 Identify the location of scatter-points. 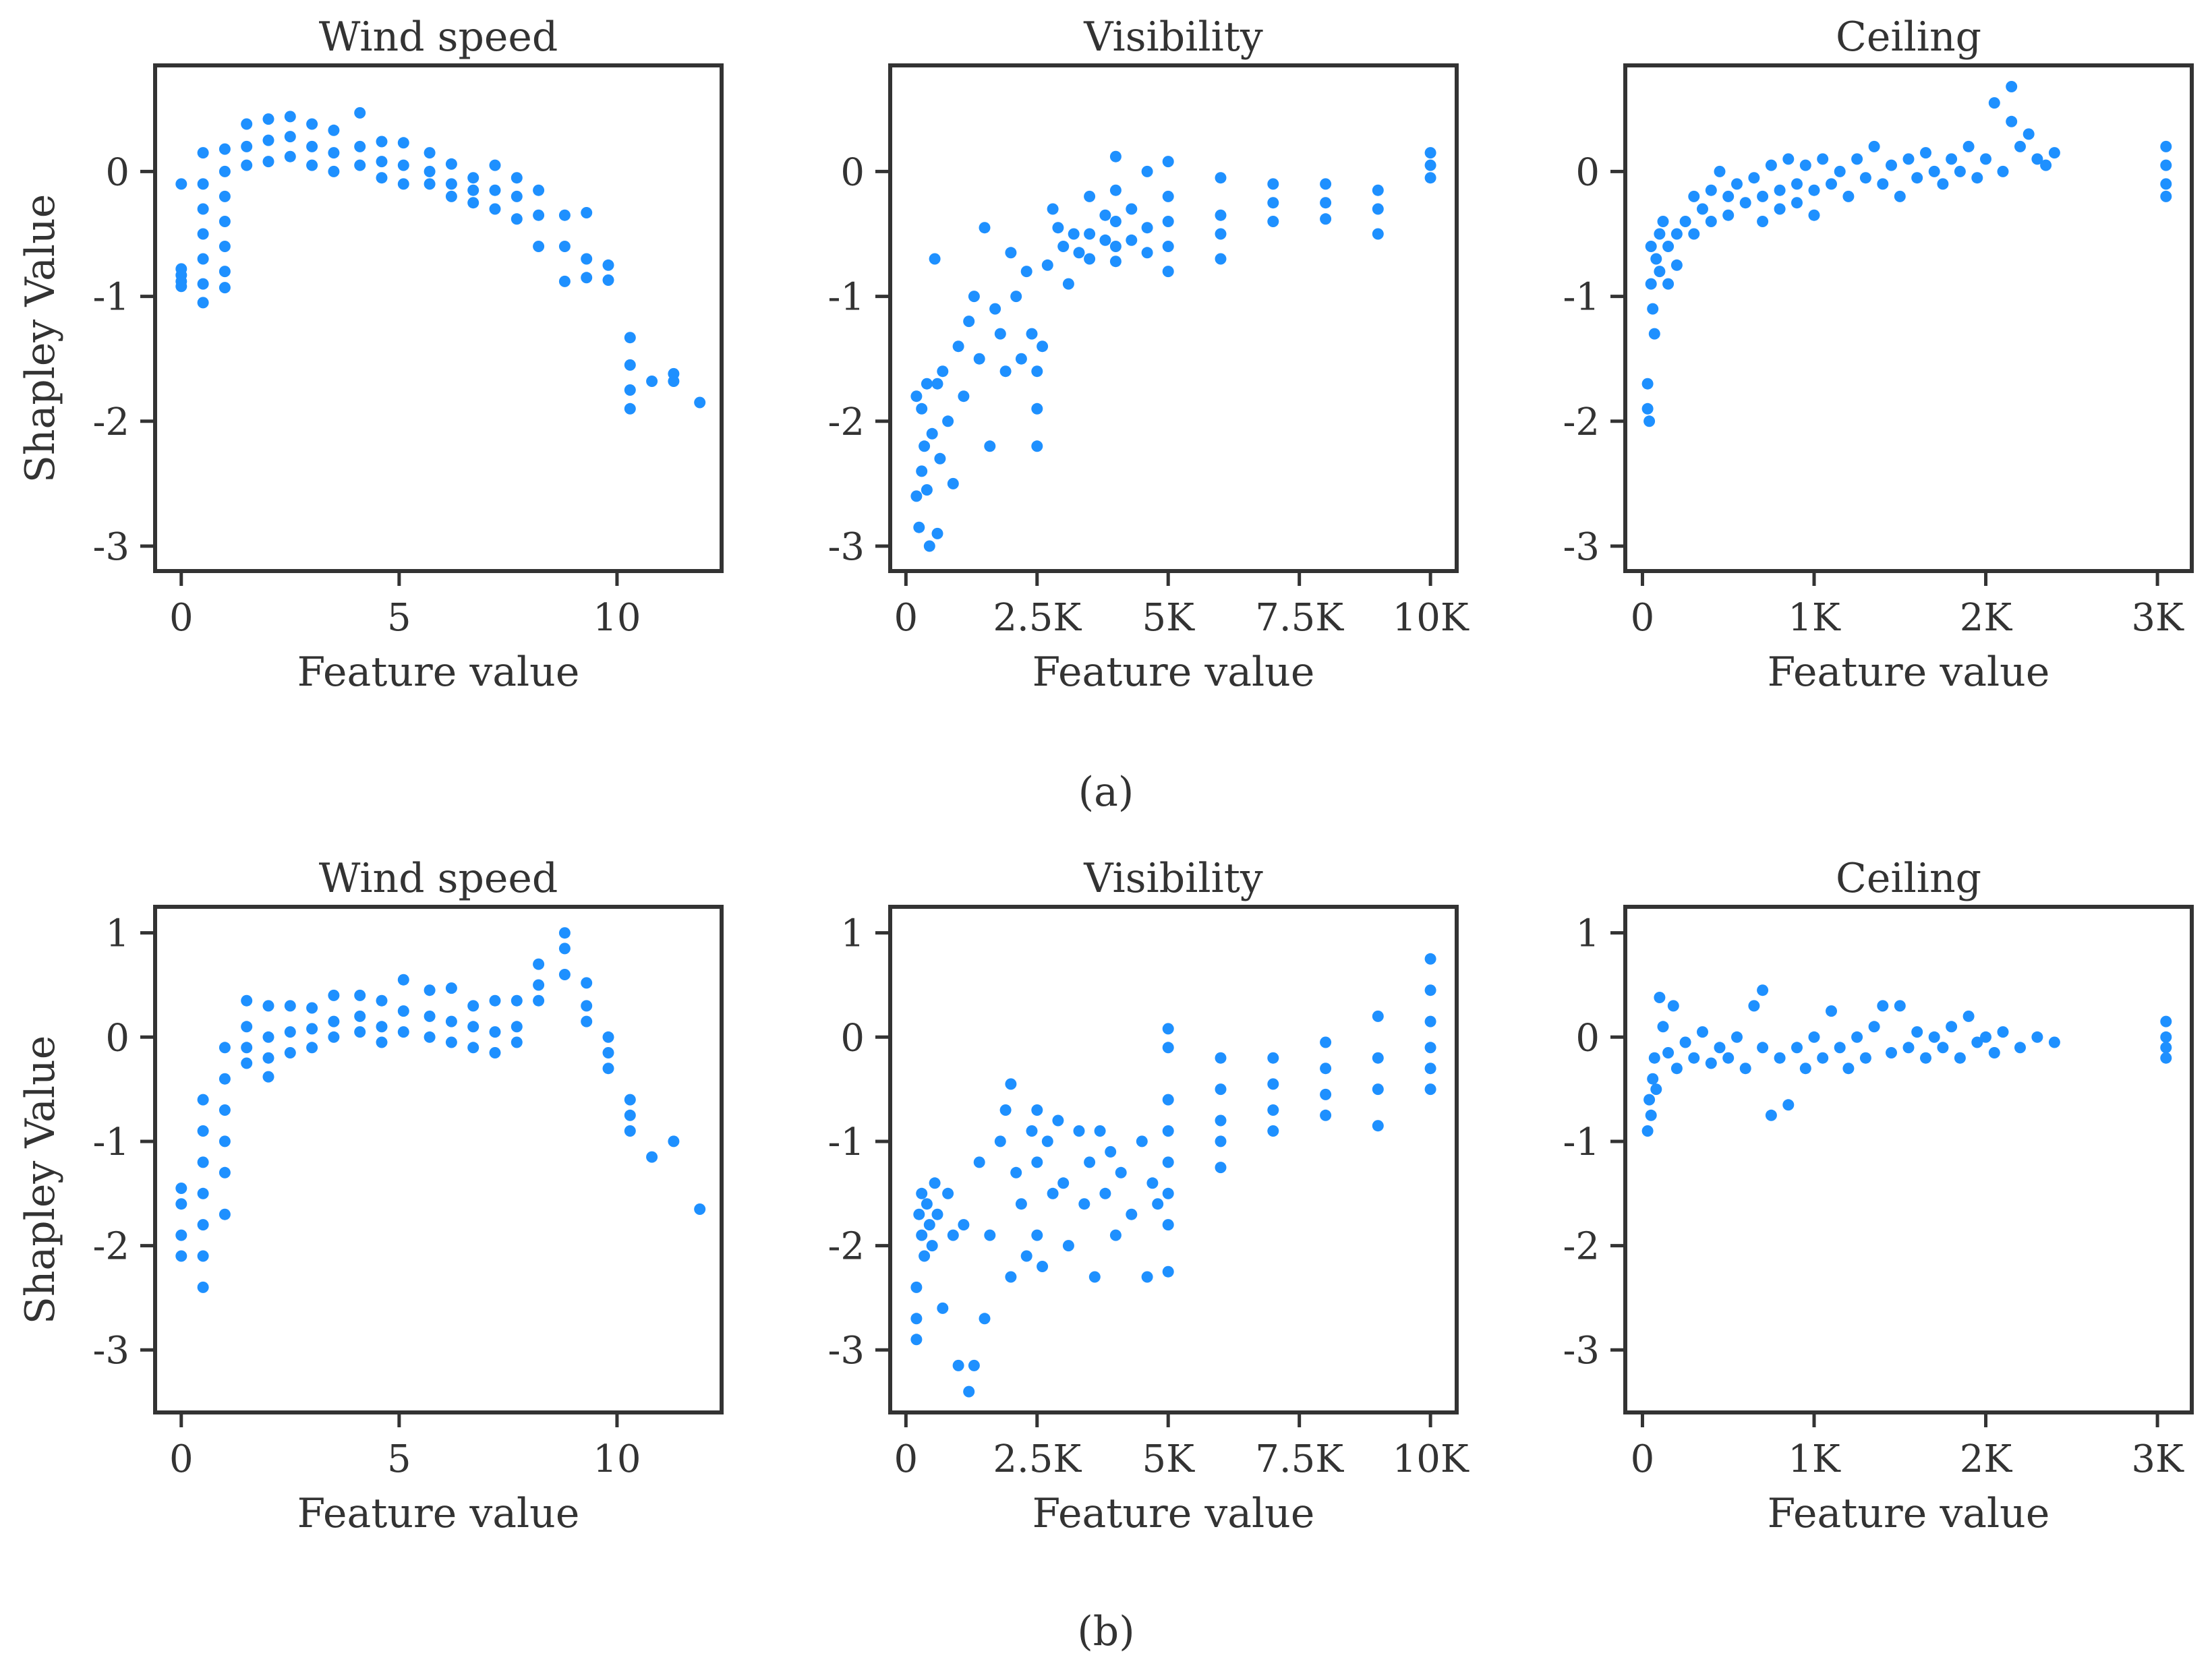
(1173, 349).